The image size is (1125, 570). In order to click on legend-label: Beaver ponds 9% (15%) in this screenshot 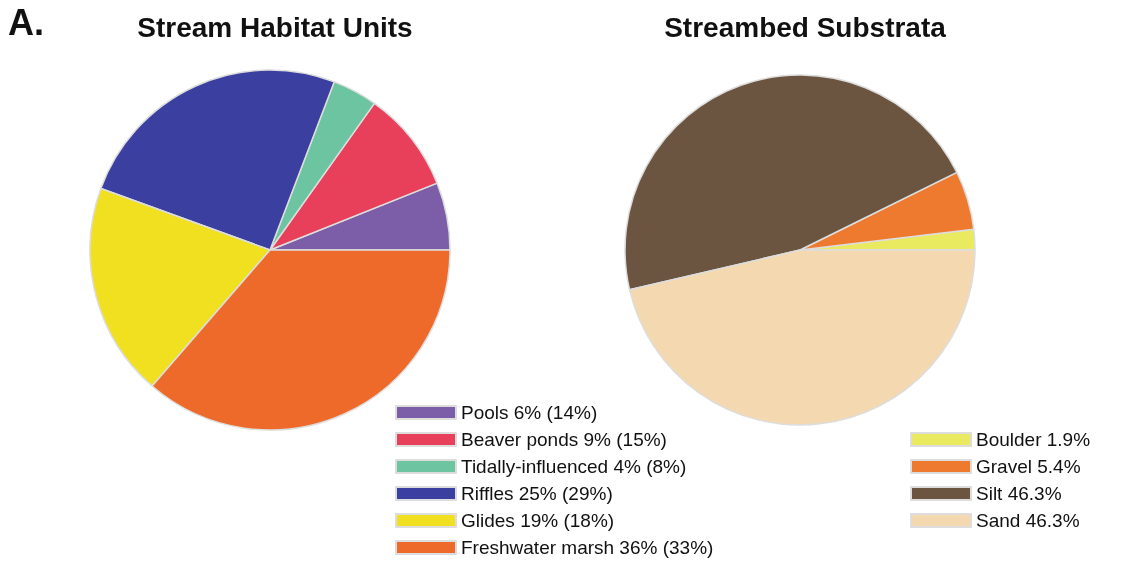, I will do `click(564, 439)`.